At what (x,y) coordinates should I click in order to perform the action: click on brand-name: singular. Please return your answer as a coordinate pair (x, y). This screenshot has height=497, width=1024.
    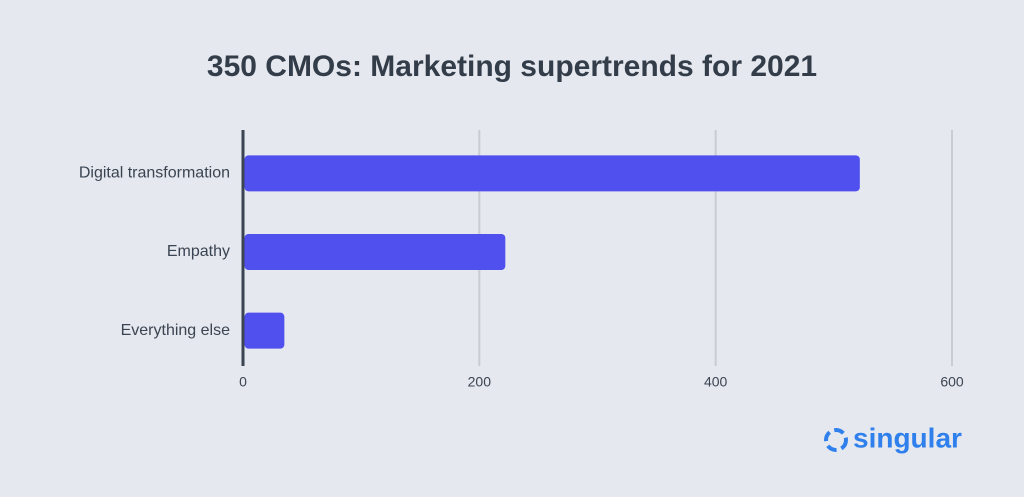
    Looking at the image, I should click on (907, 437).